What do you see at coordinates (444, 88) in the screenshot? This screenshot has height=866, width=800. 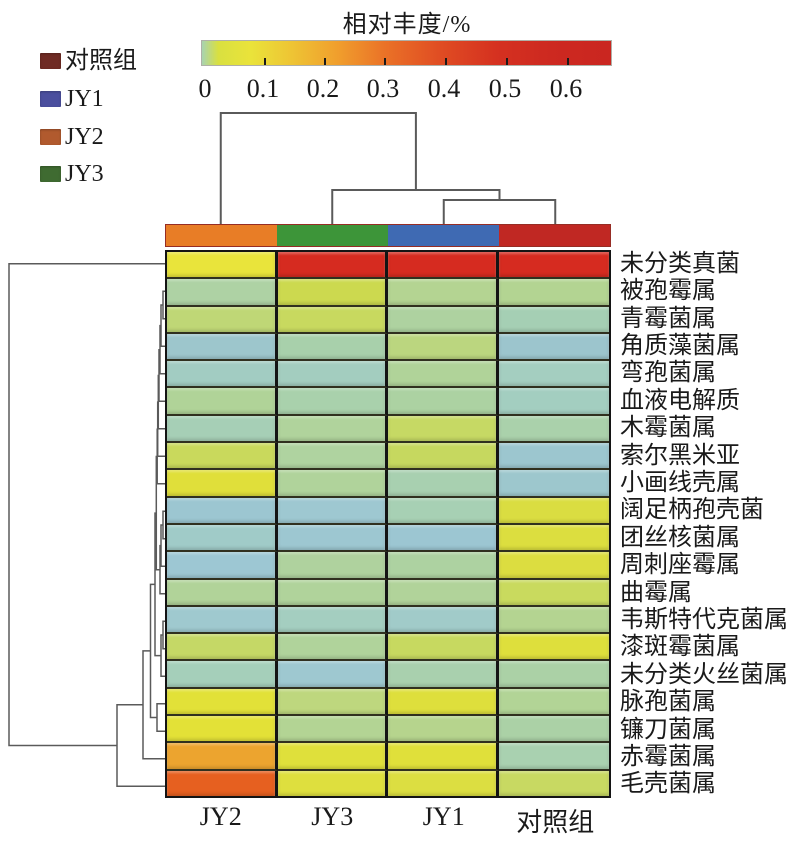 I see `colorbar-tick-label: 0.4` at bounding box center [444, 88].